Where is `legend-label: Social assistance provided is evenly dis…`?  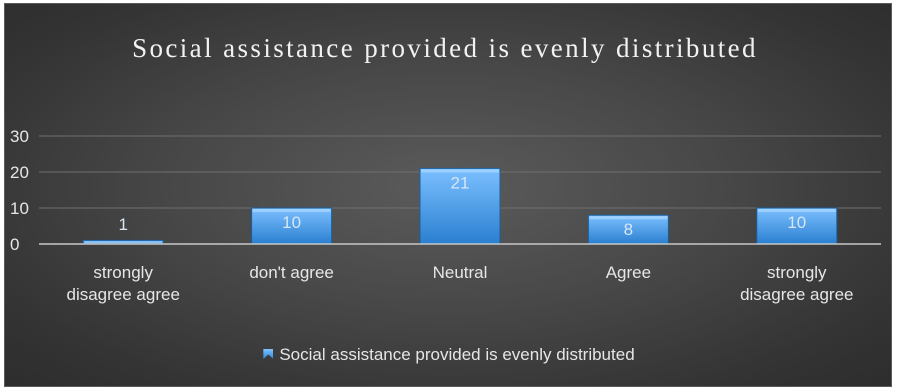
legend-label: Social assistance provided is evenly dis… is located at coordinates (457, 354).